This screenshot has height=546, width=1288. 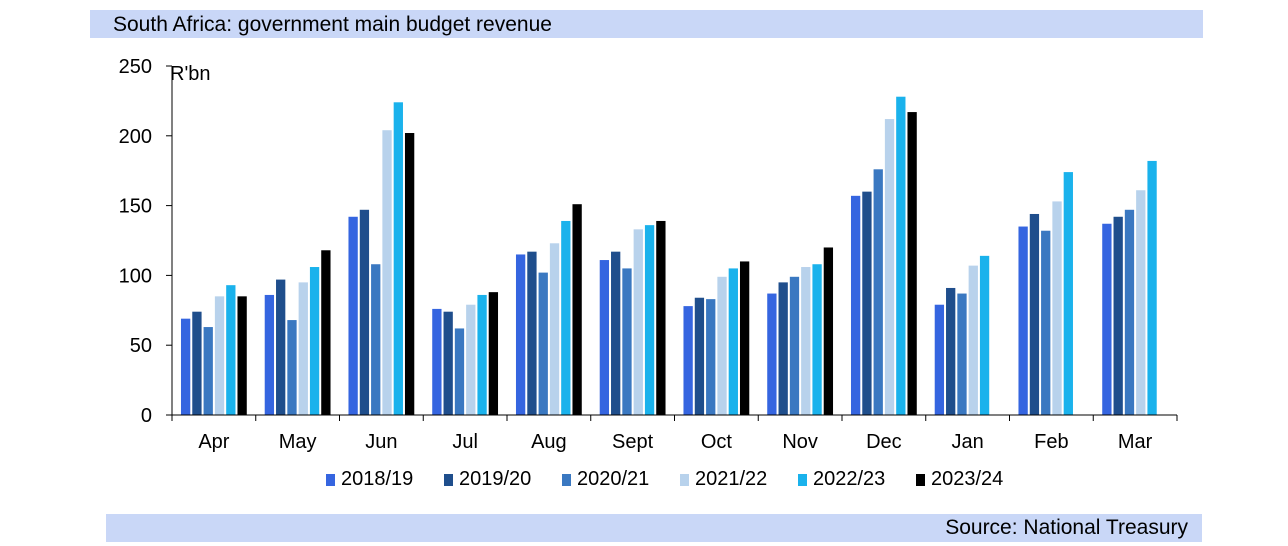 I want to click on y-tick-label: 100, so click(x=135, y=276).